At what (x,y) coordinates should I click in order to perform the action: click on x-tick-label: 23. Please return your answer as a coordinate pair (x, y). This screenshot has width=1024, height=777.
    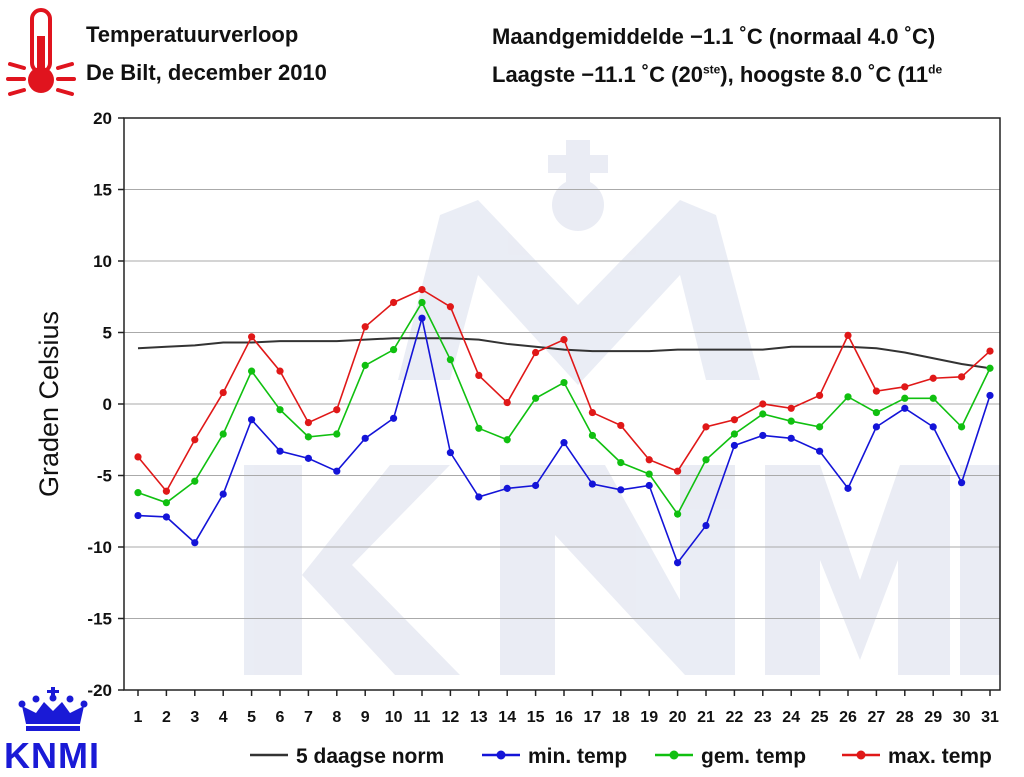
    Looking at the image, I should click on (763, 717).